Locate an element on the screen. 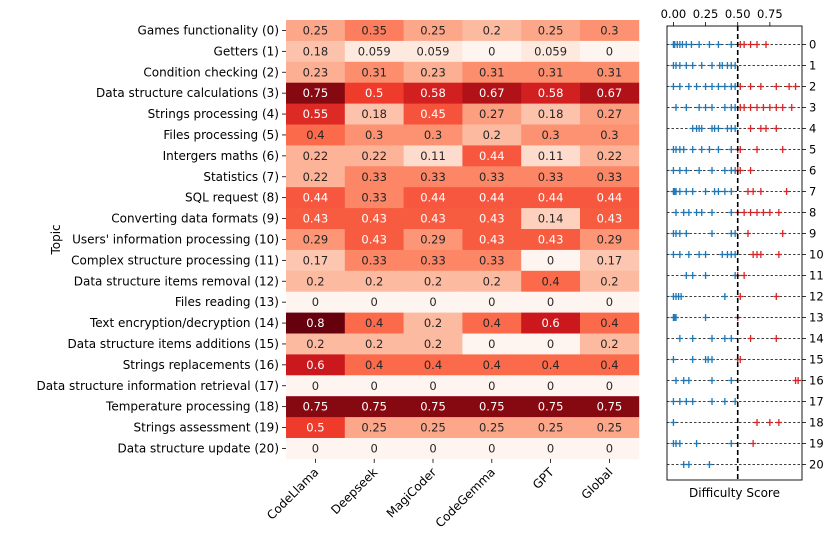  heatmap-column-label: Global is located at coordinates (597, 483).